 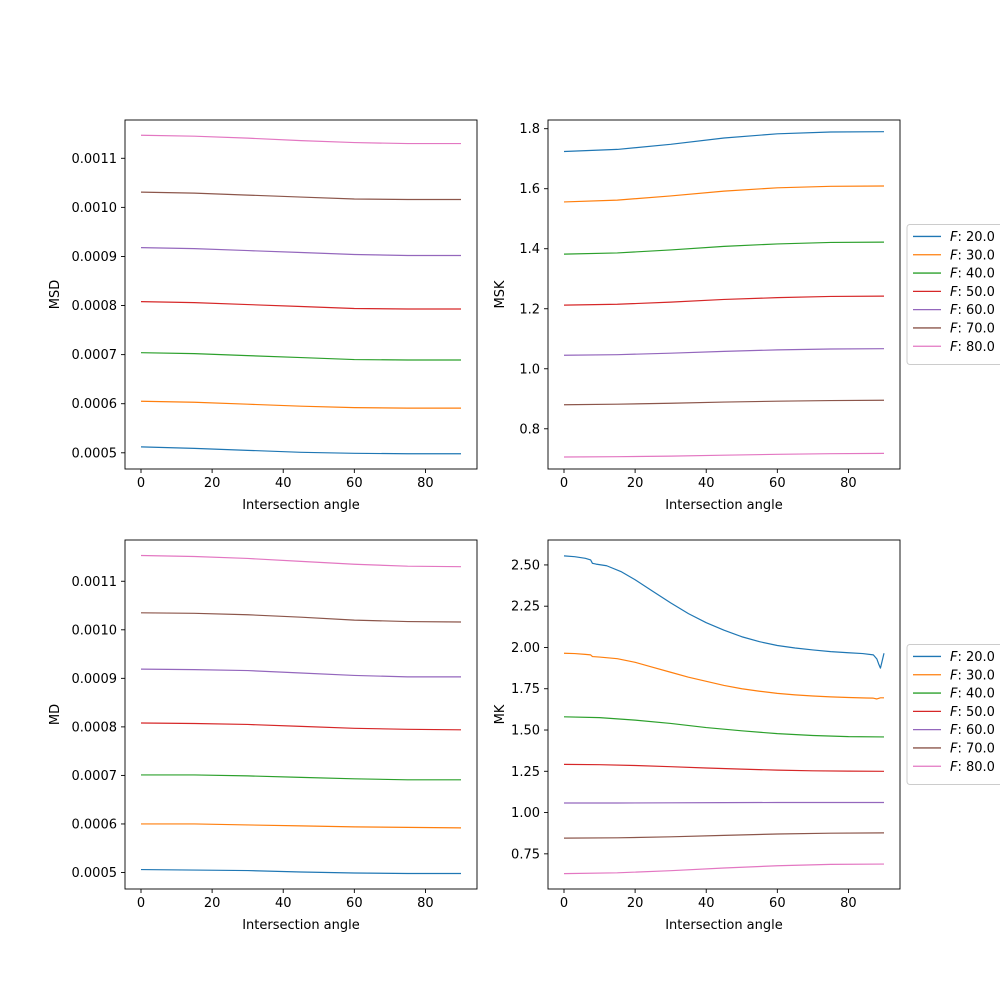 I want to click on y-tick-label-msk: 1.4, so click(x=529, y=249).